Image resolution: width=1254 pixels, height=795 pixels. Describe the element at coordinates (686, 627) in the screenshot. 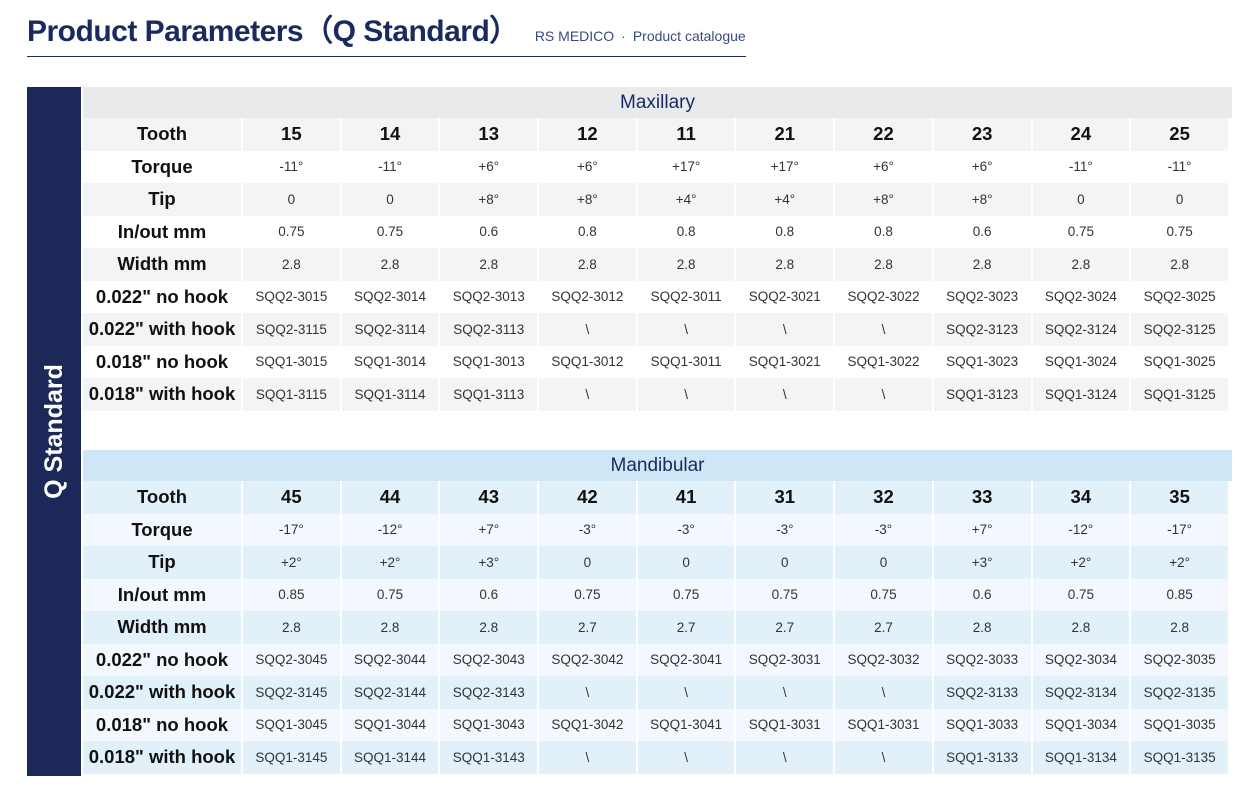

I see `table-cell: 2.7` at that location.